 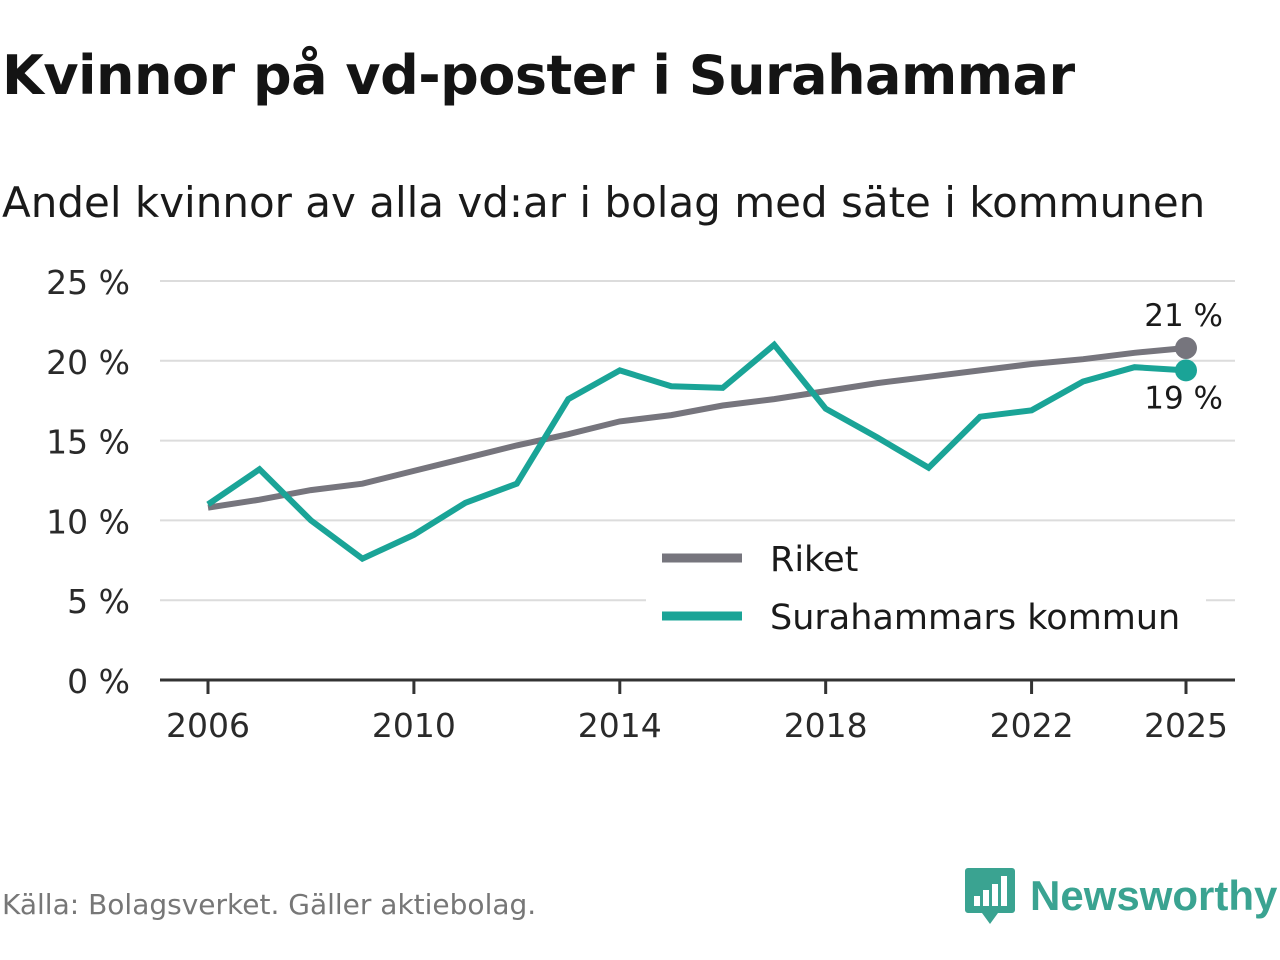 What do you see at coordinates (697, 428) in the screenshot?
I see `series-line` at bounding box center [697, 428].